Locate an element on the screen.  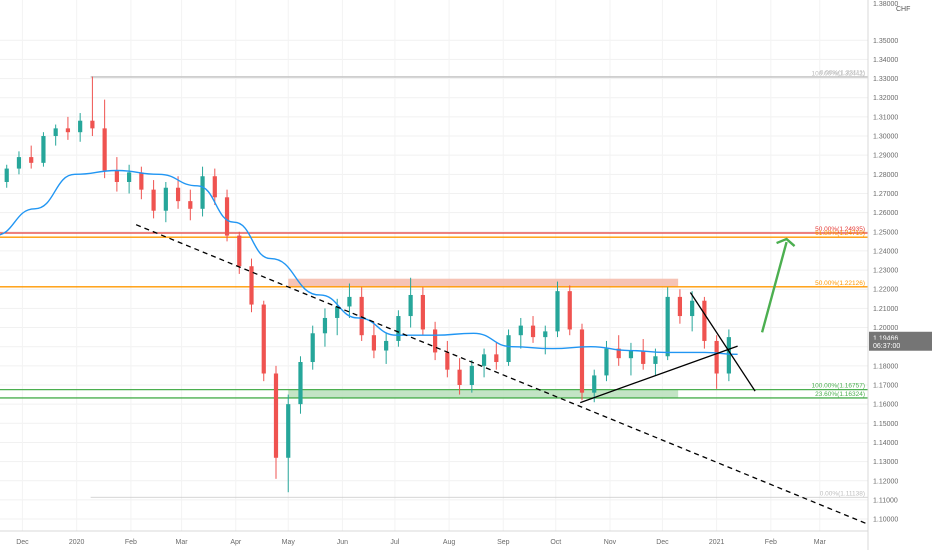
time-tick-label: 2020 is located at coordinates (77, 542).